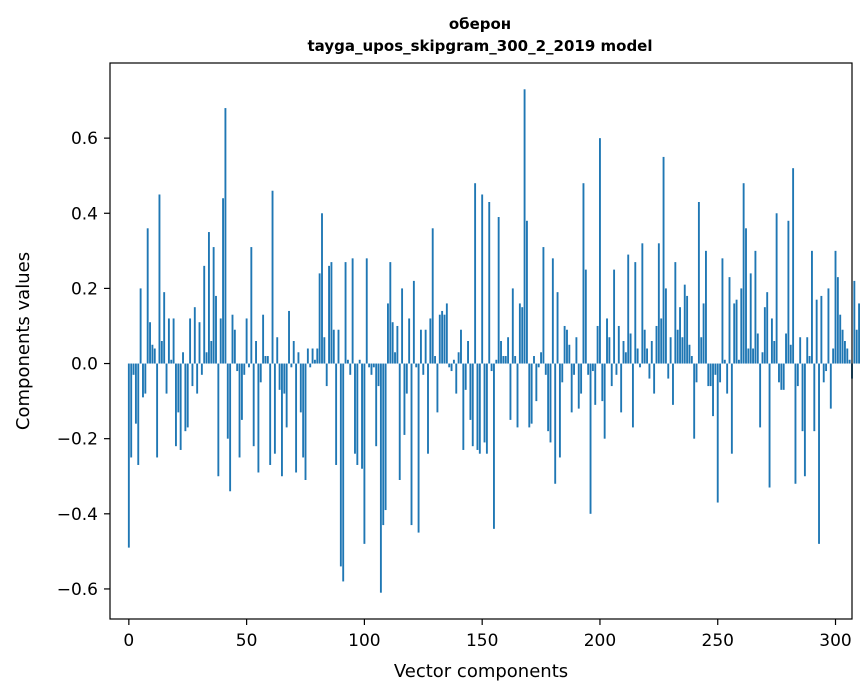 The image size is (867, 696). I want to click on x-axis-label: Vector components, so click(481, 671).